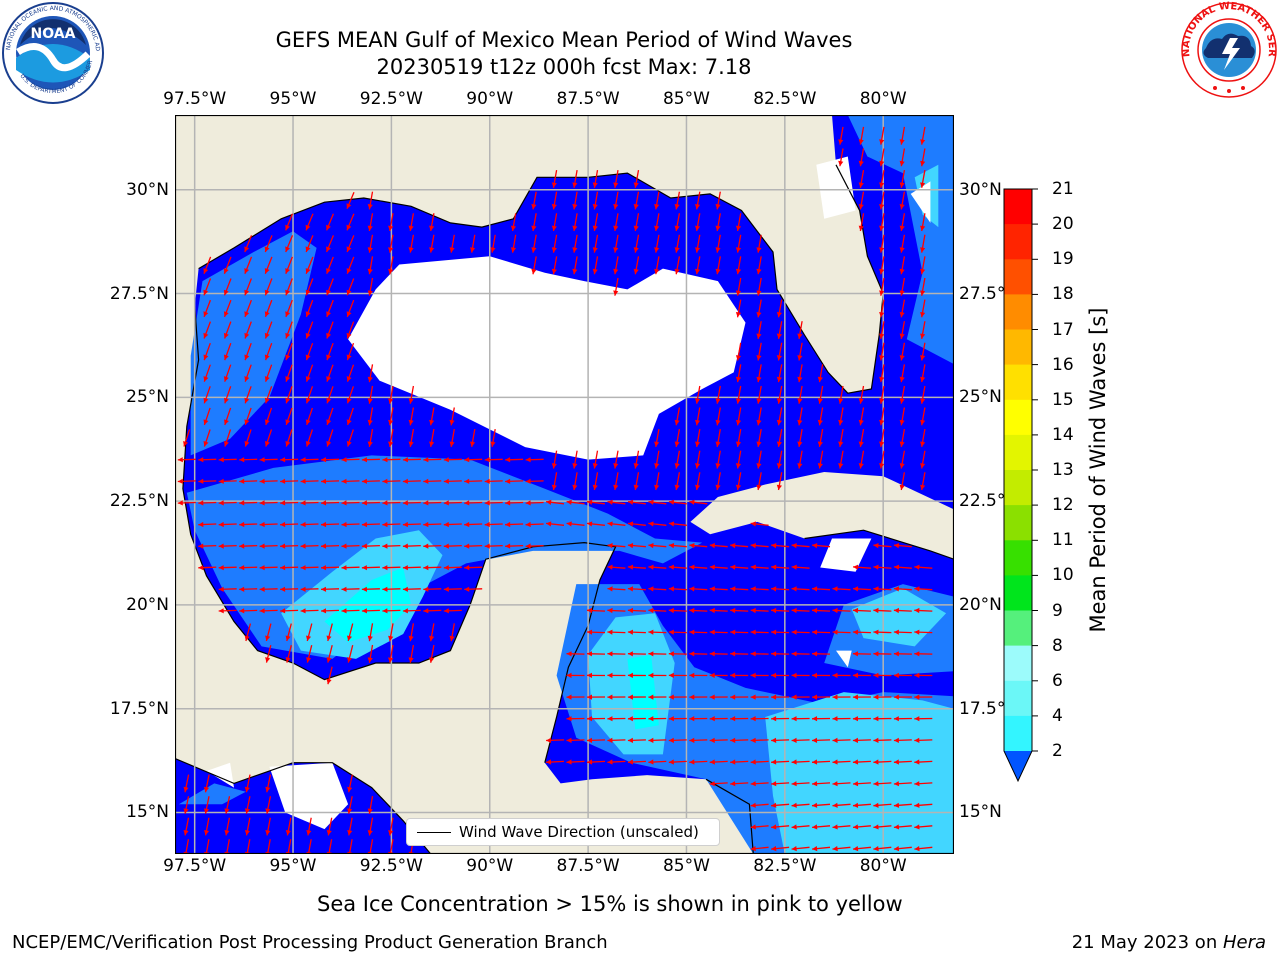 The height and width of the screenshot is (960, 1280). What do you see at coordinates (490, 866) in the screenshot?
I see `lon-label-bottom: 90°W` at bounding box center [490, 866].